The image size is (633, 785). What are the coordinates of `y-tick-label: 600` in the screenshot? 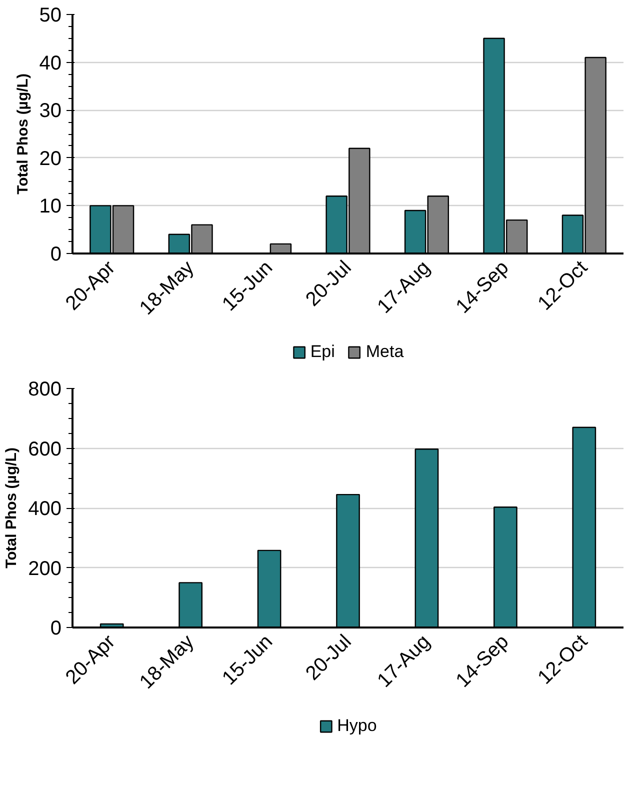 It's located at (45, 449).